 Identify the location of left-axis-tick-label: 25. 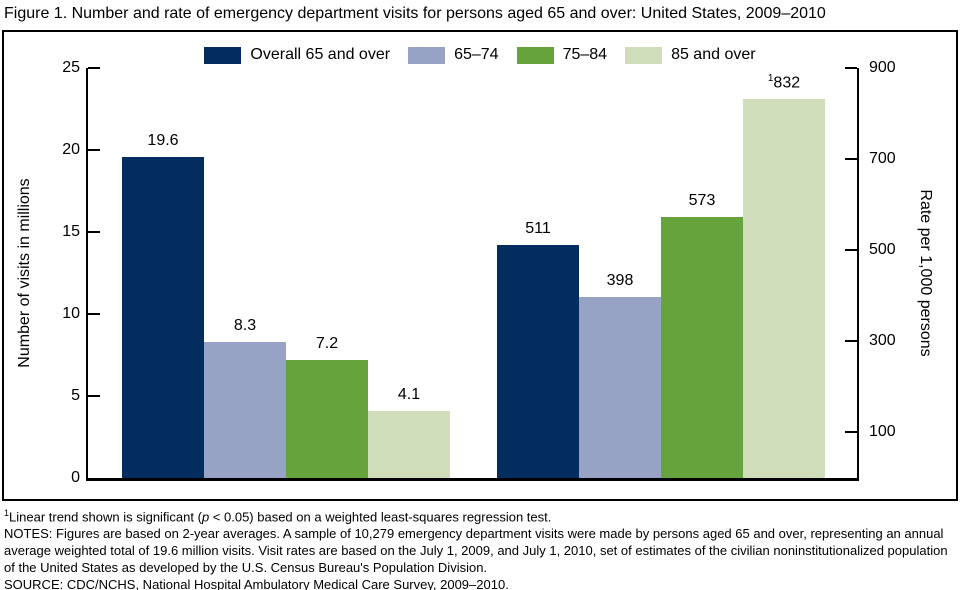
(71, 67).